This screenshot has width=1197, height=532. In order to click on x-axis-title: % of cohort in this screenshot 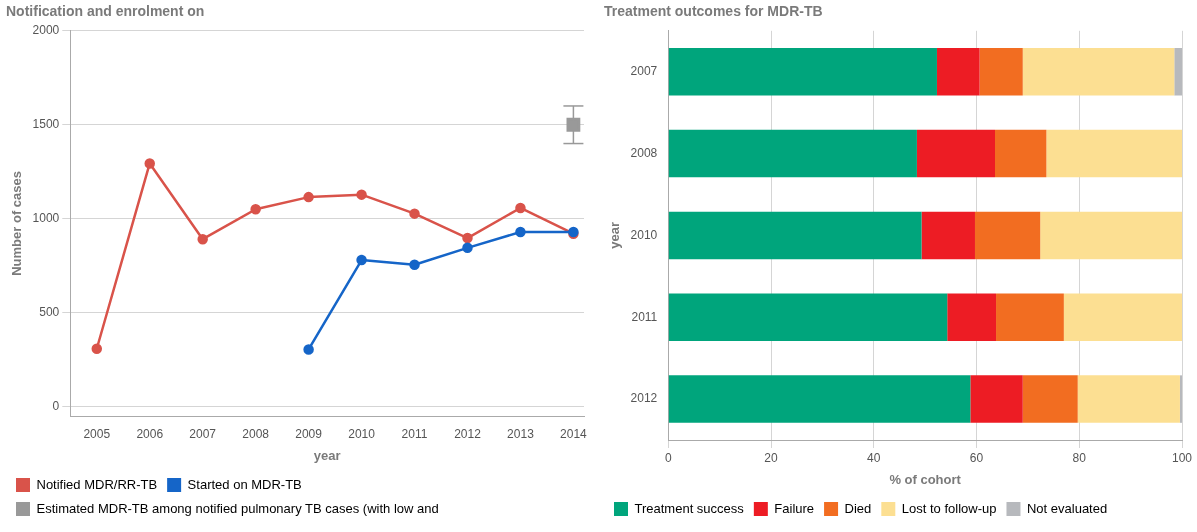, I will do `click(925, 479)`.